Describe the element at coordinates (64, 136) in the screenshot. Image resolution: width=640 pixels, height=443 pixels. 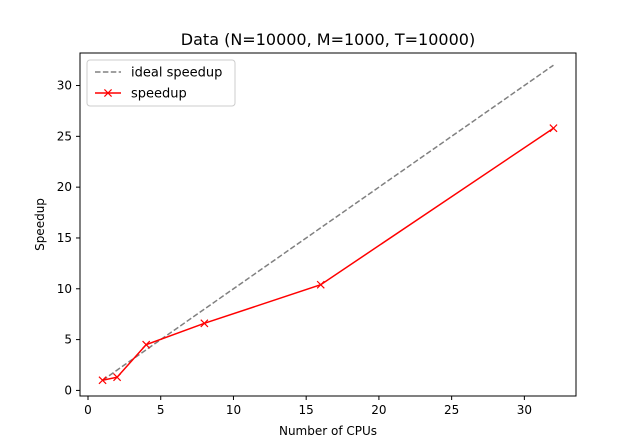
I see `y-tick-label: 25` at that location.